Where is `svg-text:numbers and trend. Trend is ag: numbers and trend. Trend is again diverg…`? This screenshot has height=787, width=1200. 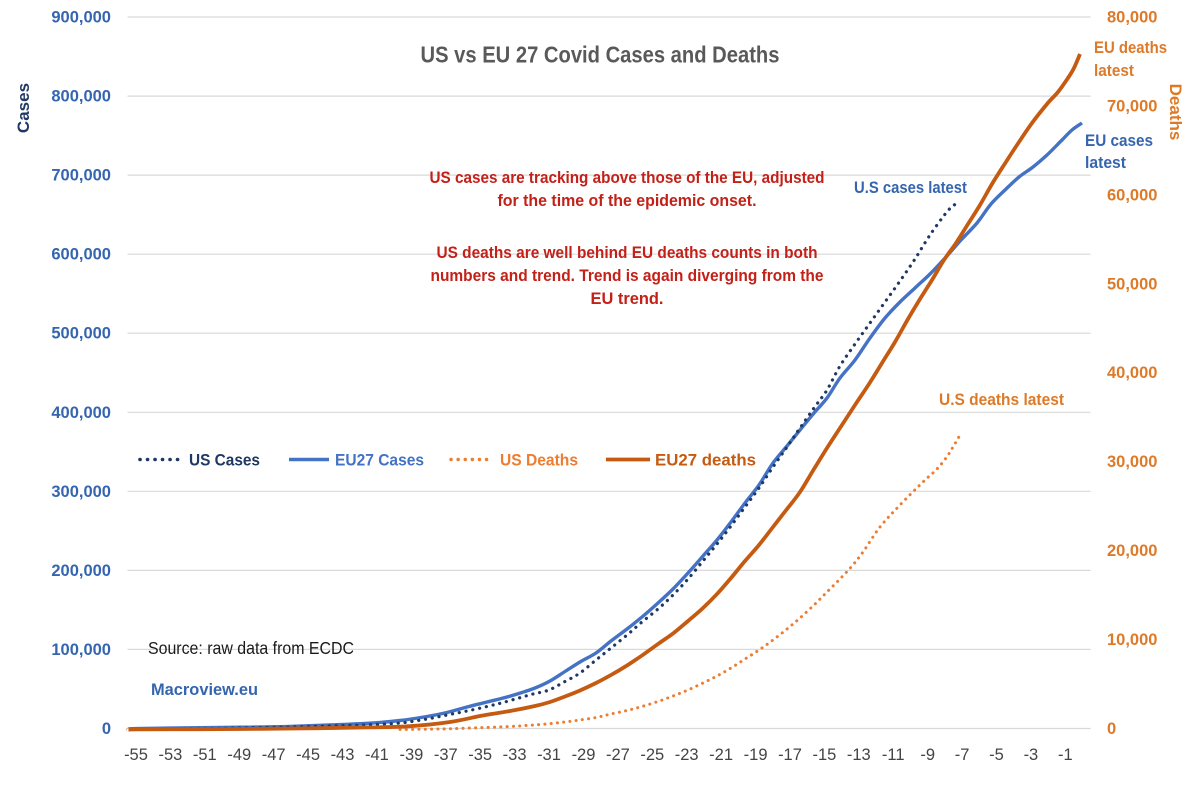 svg-text:numbers and trend. Trend is ag: numbers and trend. Trend is again diverg… is located at coordinates (627, 276).